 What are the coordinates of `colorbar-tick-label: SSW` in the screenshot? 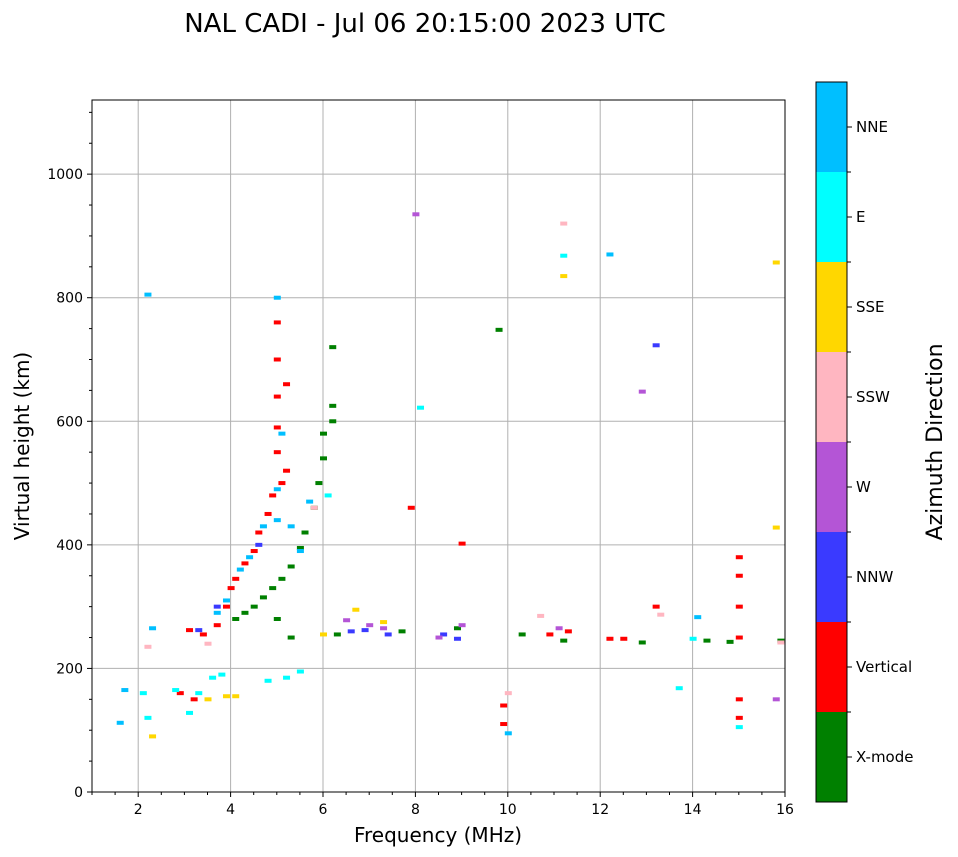 It's located at (873, 397).